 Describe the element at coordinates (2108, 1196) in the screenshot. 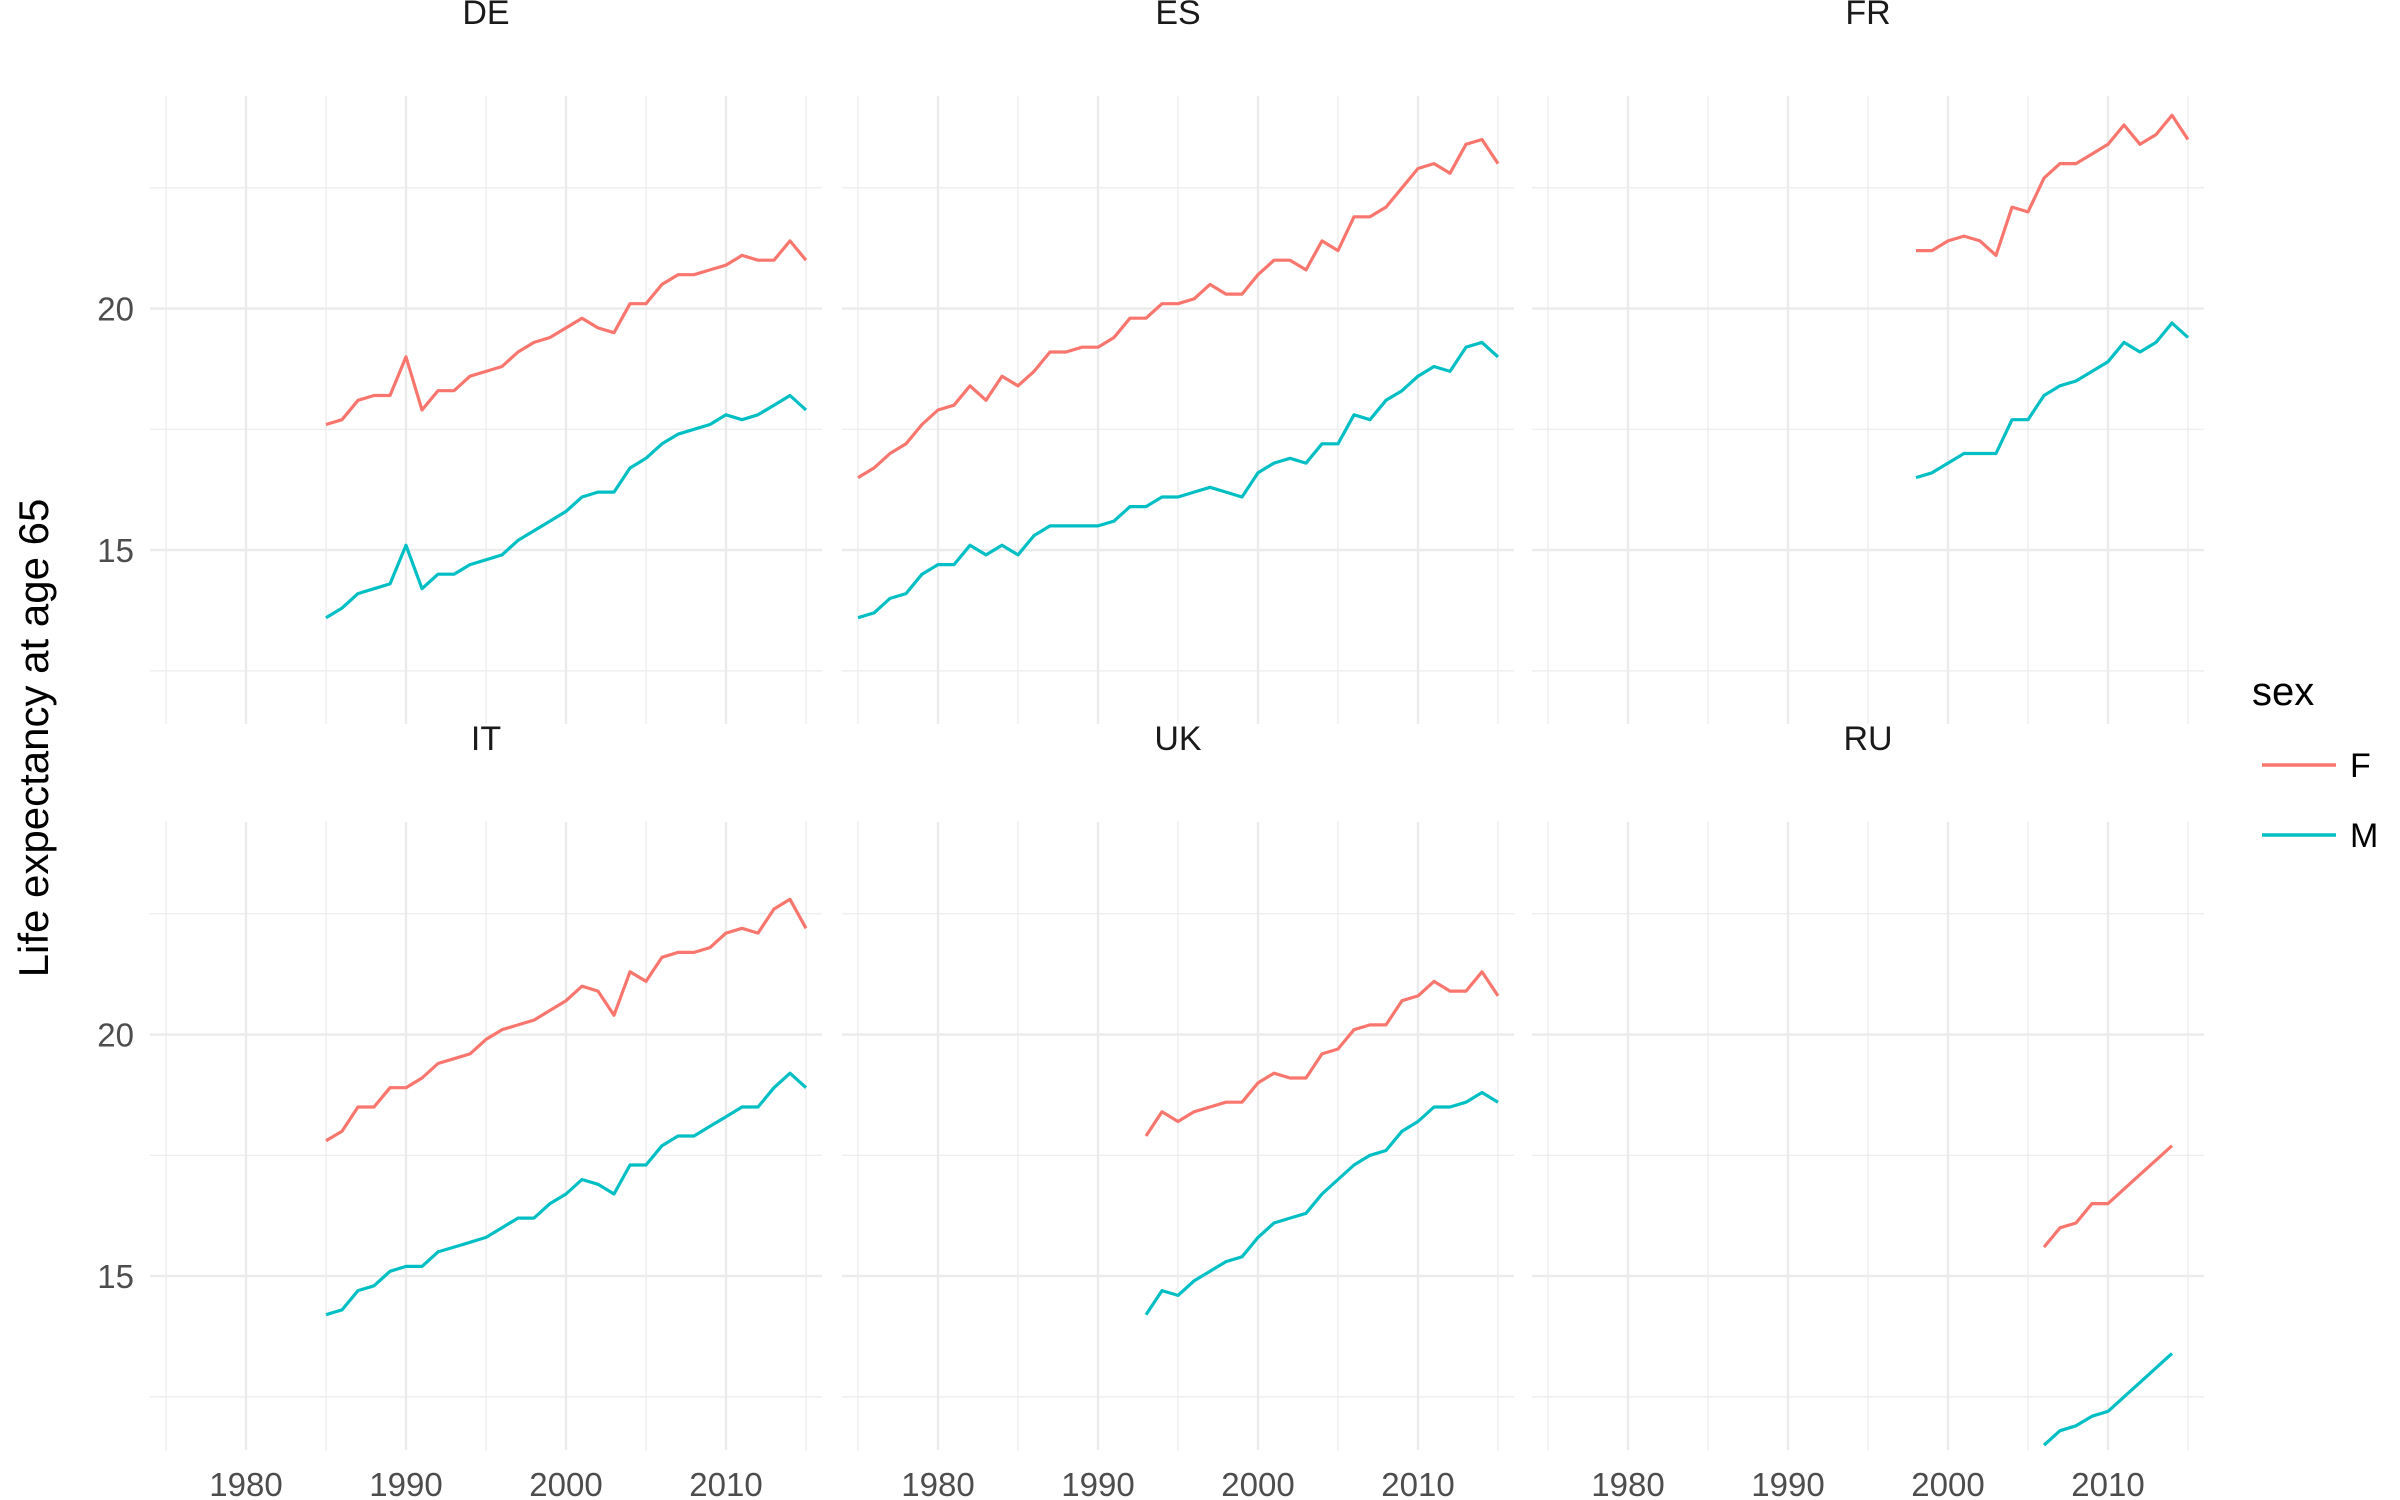

I see `series-line-ru-f` at that location.